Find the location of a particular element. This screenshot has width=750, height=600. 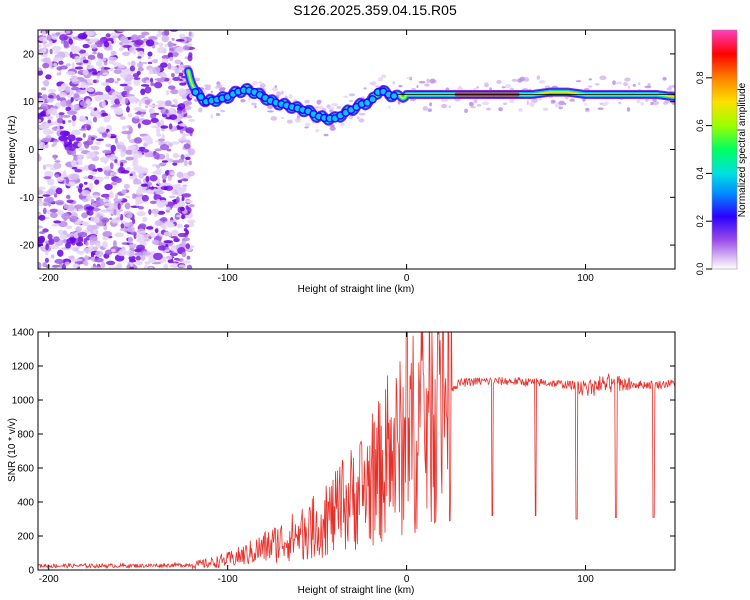

x-tick-label: 100 is located at coordinates (585, 278).